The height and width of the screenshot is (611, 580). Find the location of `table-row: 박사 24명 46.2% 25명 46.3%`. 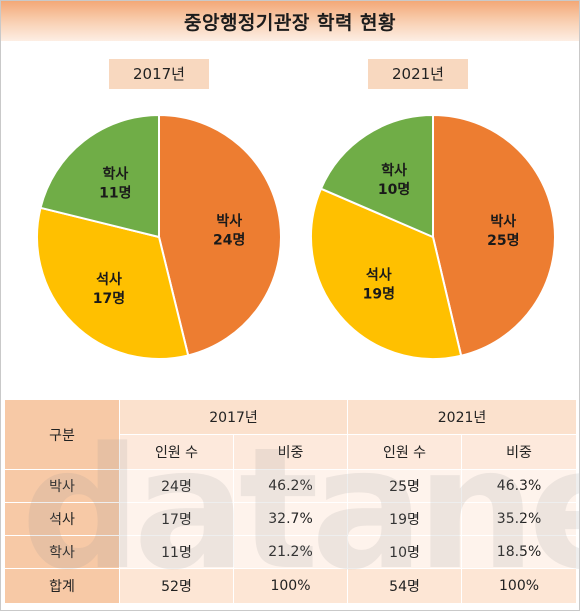

table-row: 박사 24명 46.2% 25명 46.3% is located at coordinates (291, 486).